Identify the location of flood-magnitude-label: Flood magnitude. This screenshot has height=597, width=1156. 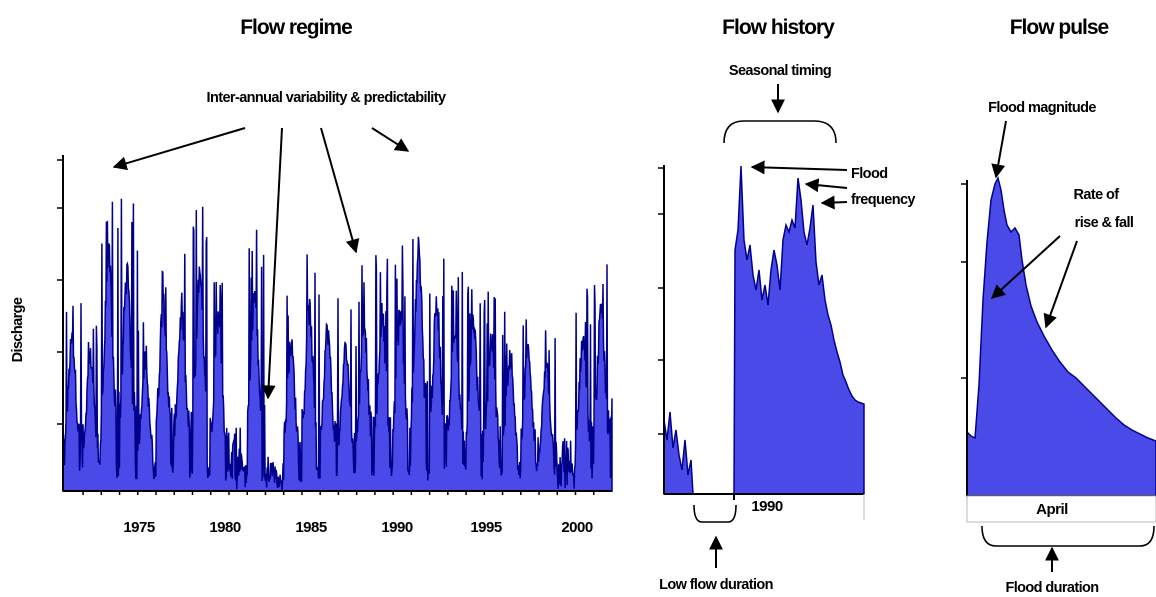
(1042, 108).